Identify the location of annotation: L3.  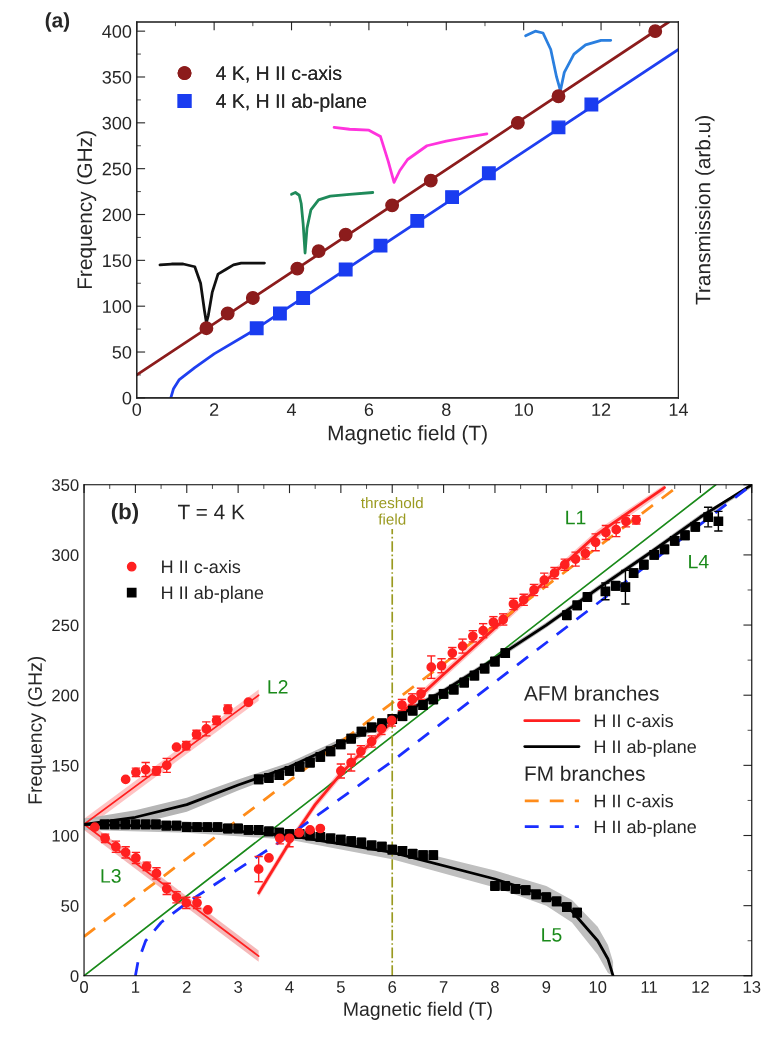
(111, 876).